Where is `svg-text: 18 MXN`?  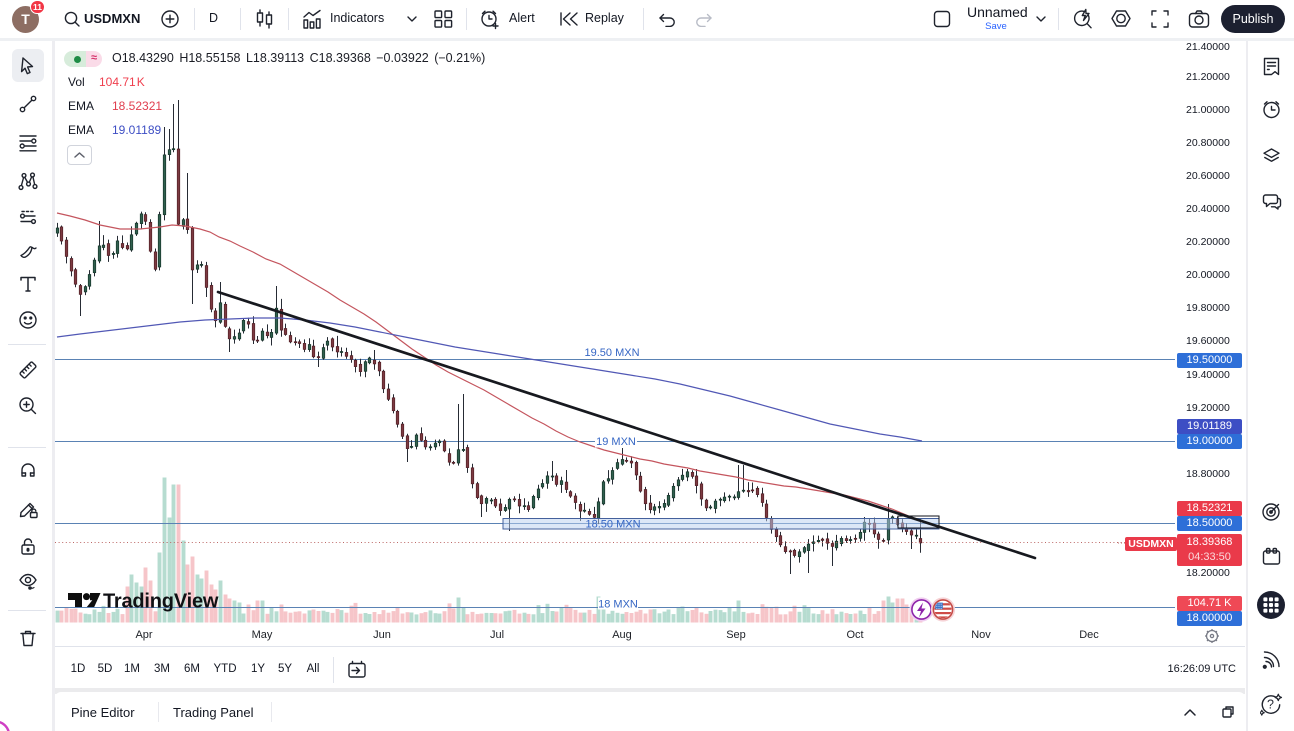 svg-text: 18 MXN is located at coordinates (618, 605).